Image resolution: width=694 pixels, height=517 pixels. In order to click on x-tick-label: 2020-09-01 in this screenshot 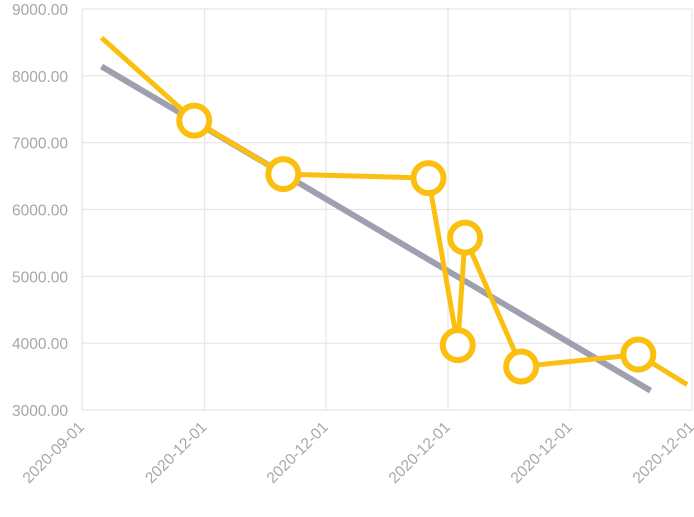, I will do `click(54, 453)`.